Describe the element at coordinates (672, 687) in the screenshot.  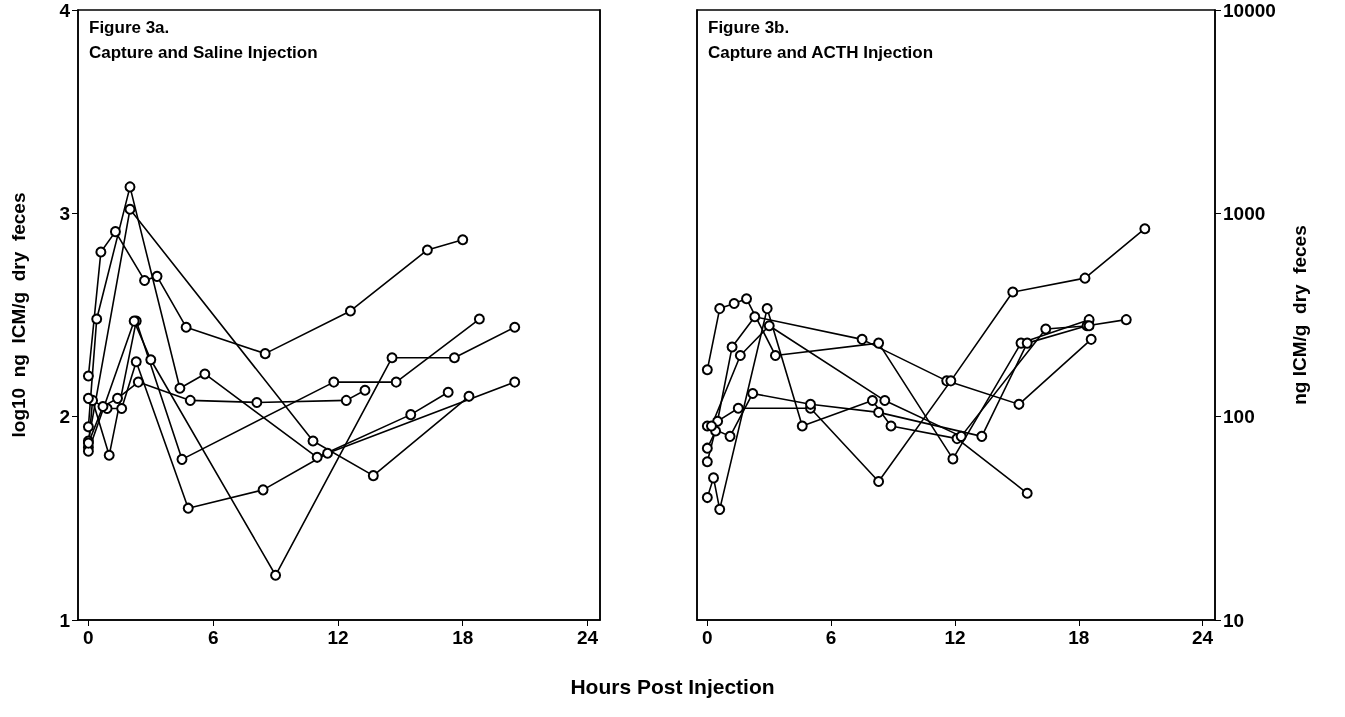
I see `x-axis-title: Hours Post Injection` at that location.